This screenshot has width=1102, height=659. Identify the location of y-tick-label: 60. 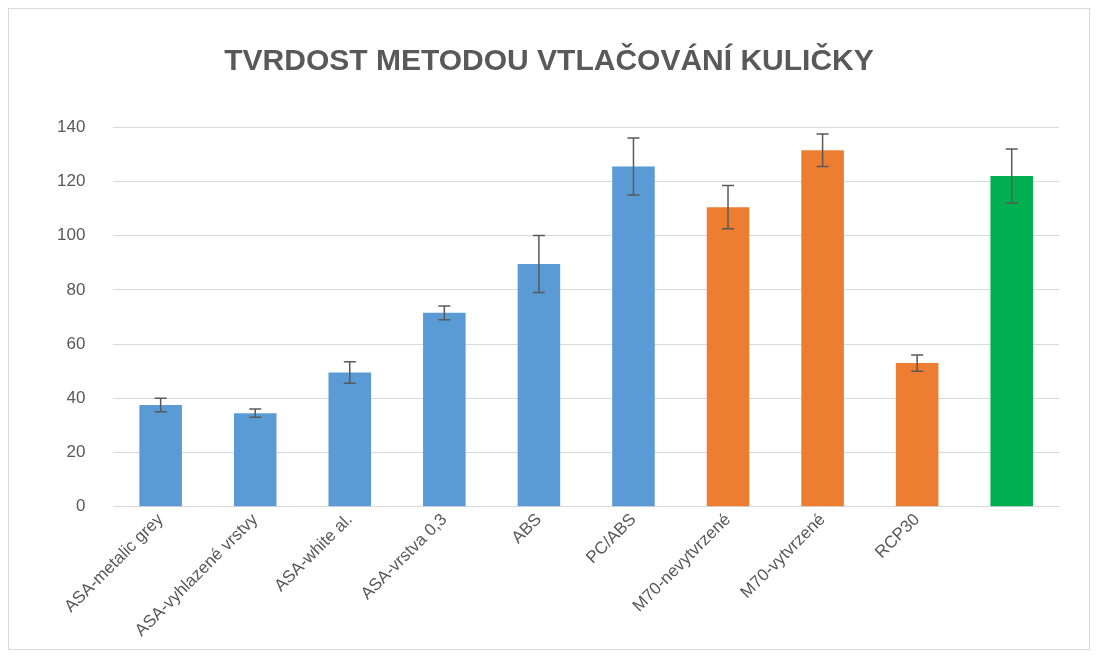
(76, 343).